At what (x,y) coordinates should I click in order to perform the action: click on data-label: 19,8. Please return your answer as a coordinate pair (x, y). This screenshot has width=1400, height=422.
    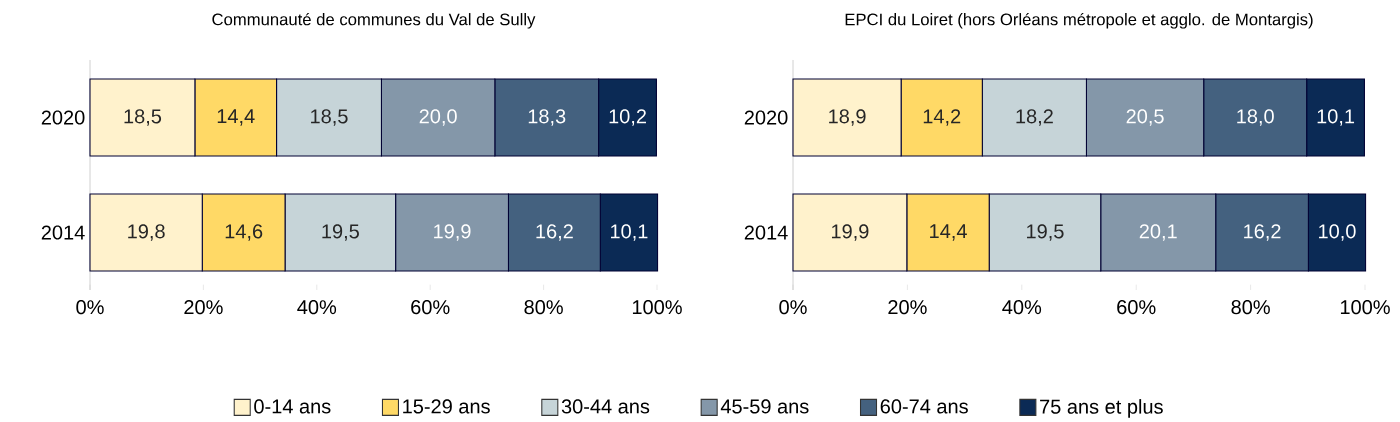
    Looking at the image, I should click on (146, 232).